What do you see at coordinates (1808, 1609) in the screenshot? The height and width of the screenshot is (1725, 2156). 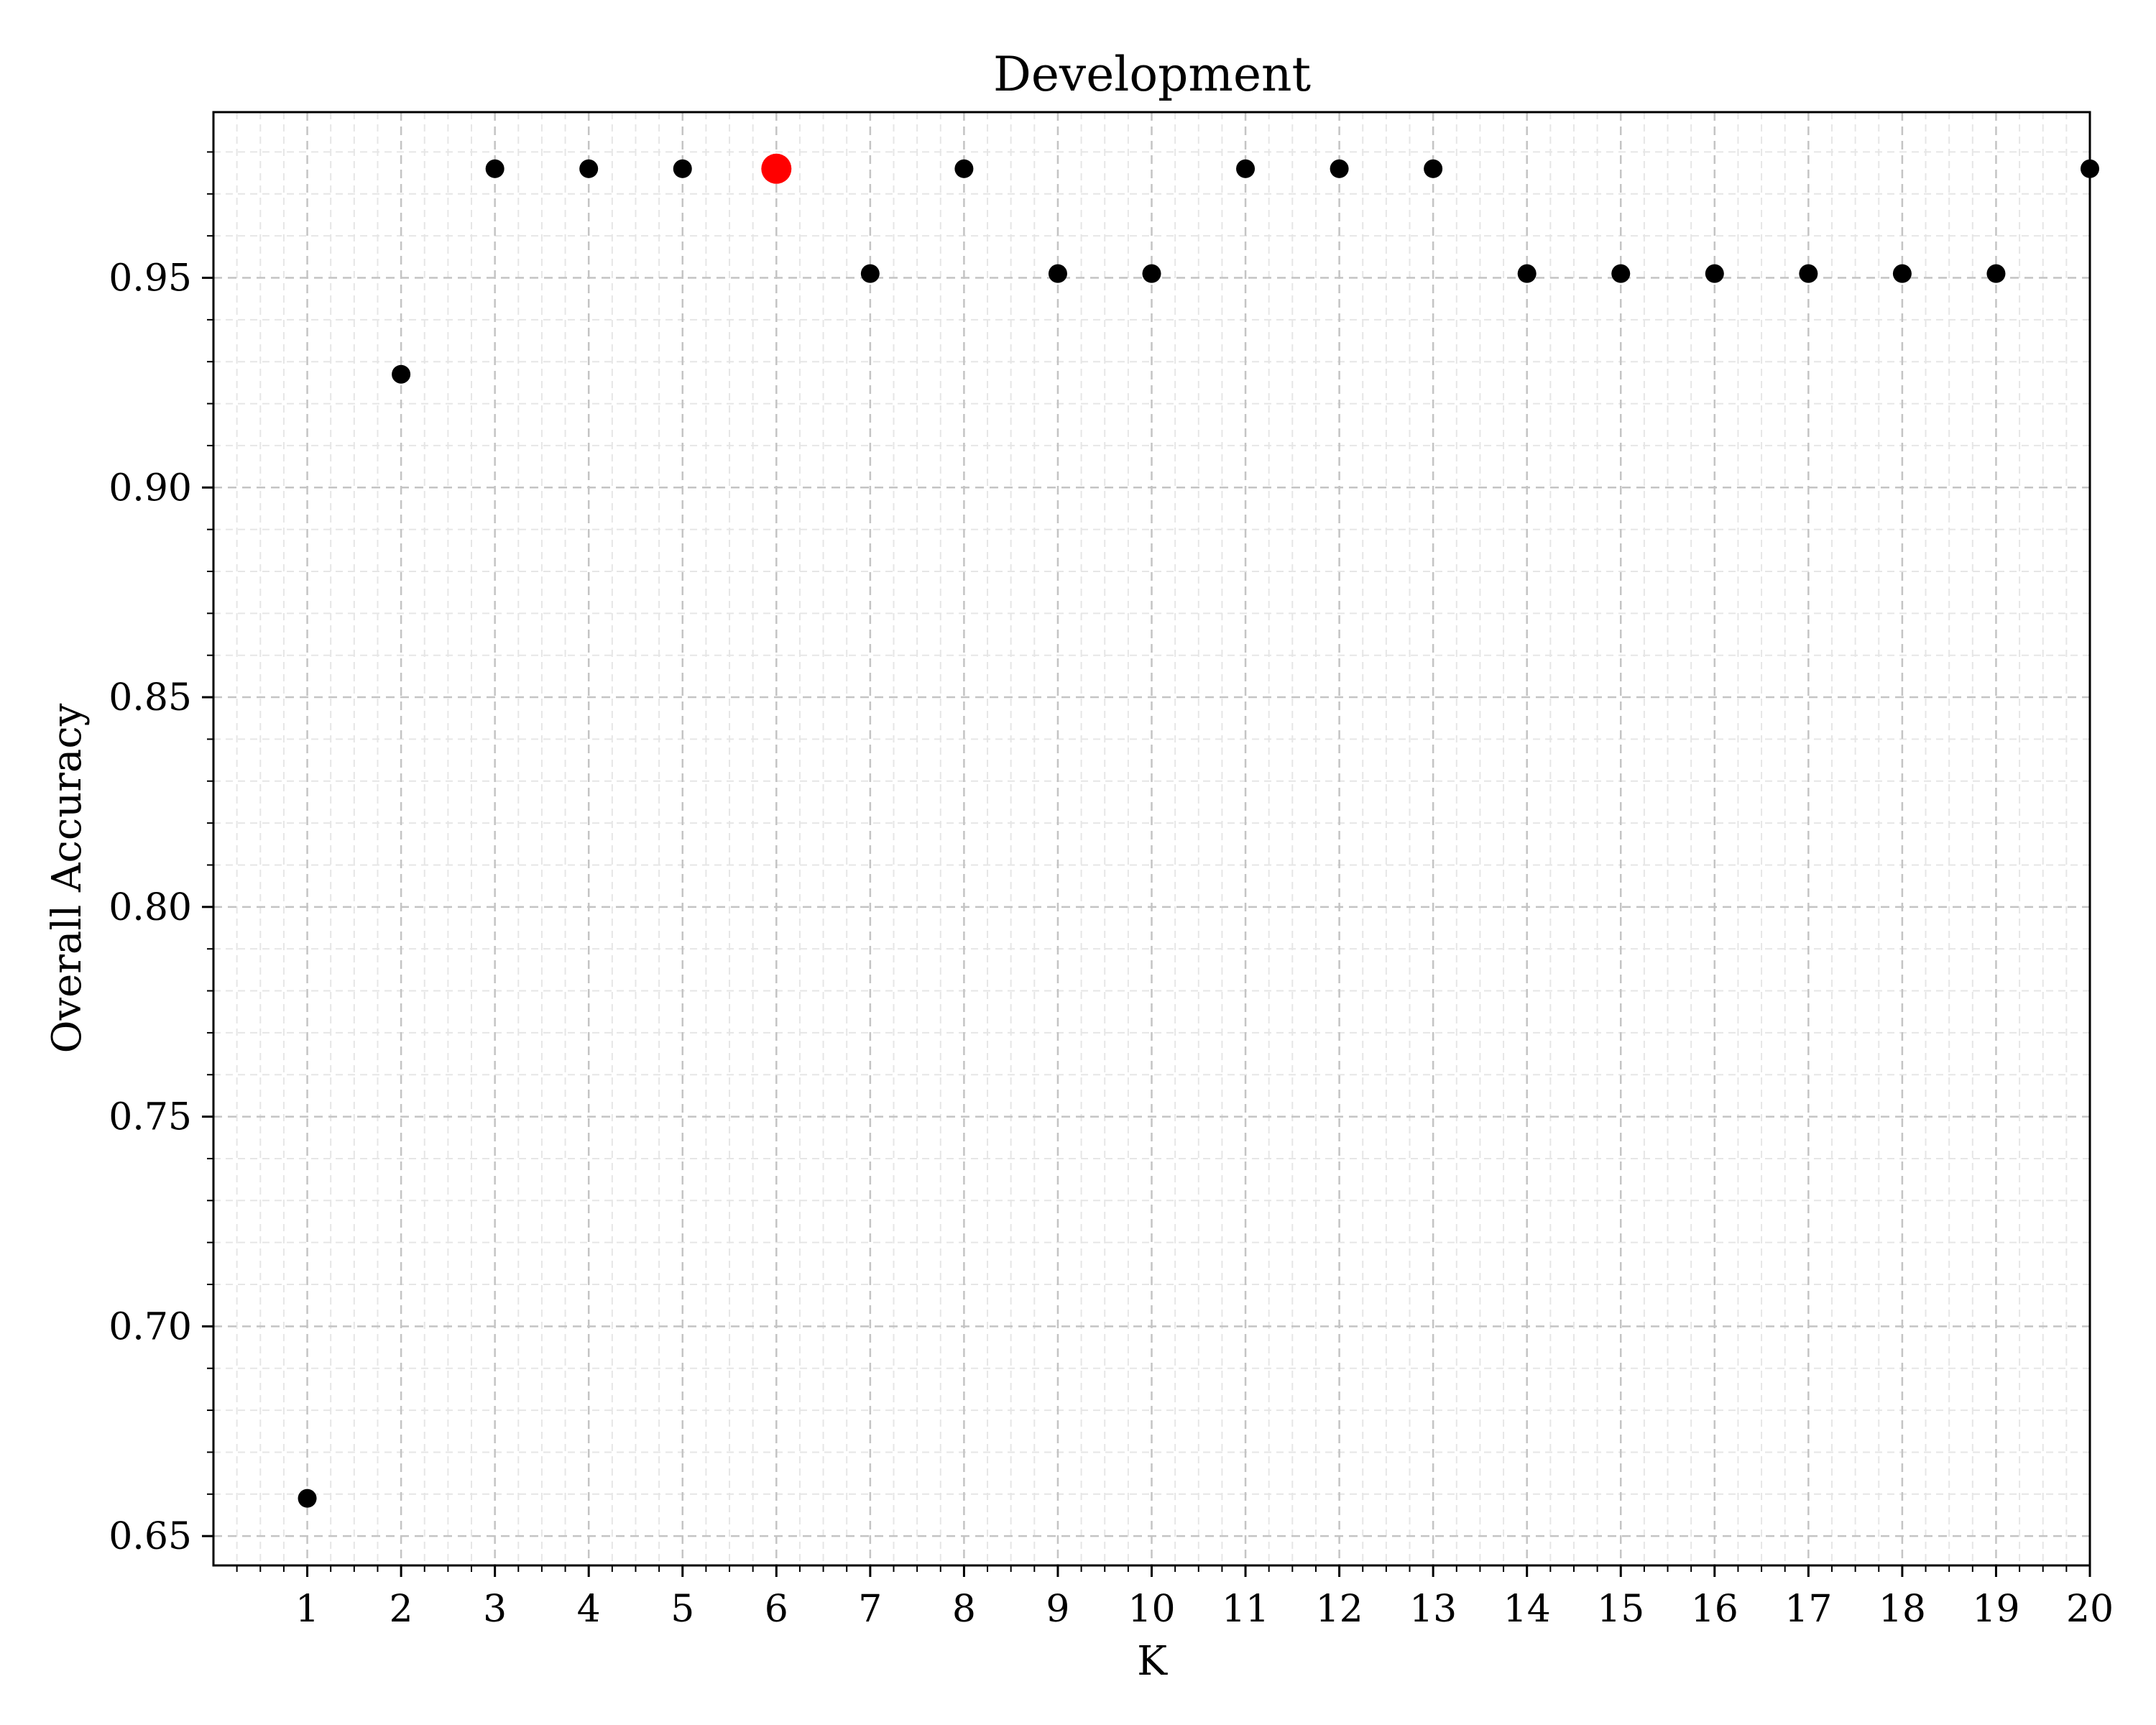 I see `x-tick-label: 17` at bounding box center [1808, 1609].